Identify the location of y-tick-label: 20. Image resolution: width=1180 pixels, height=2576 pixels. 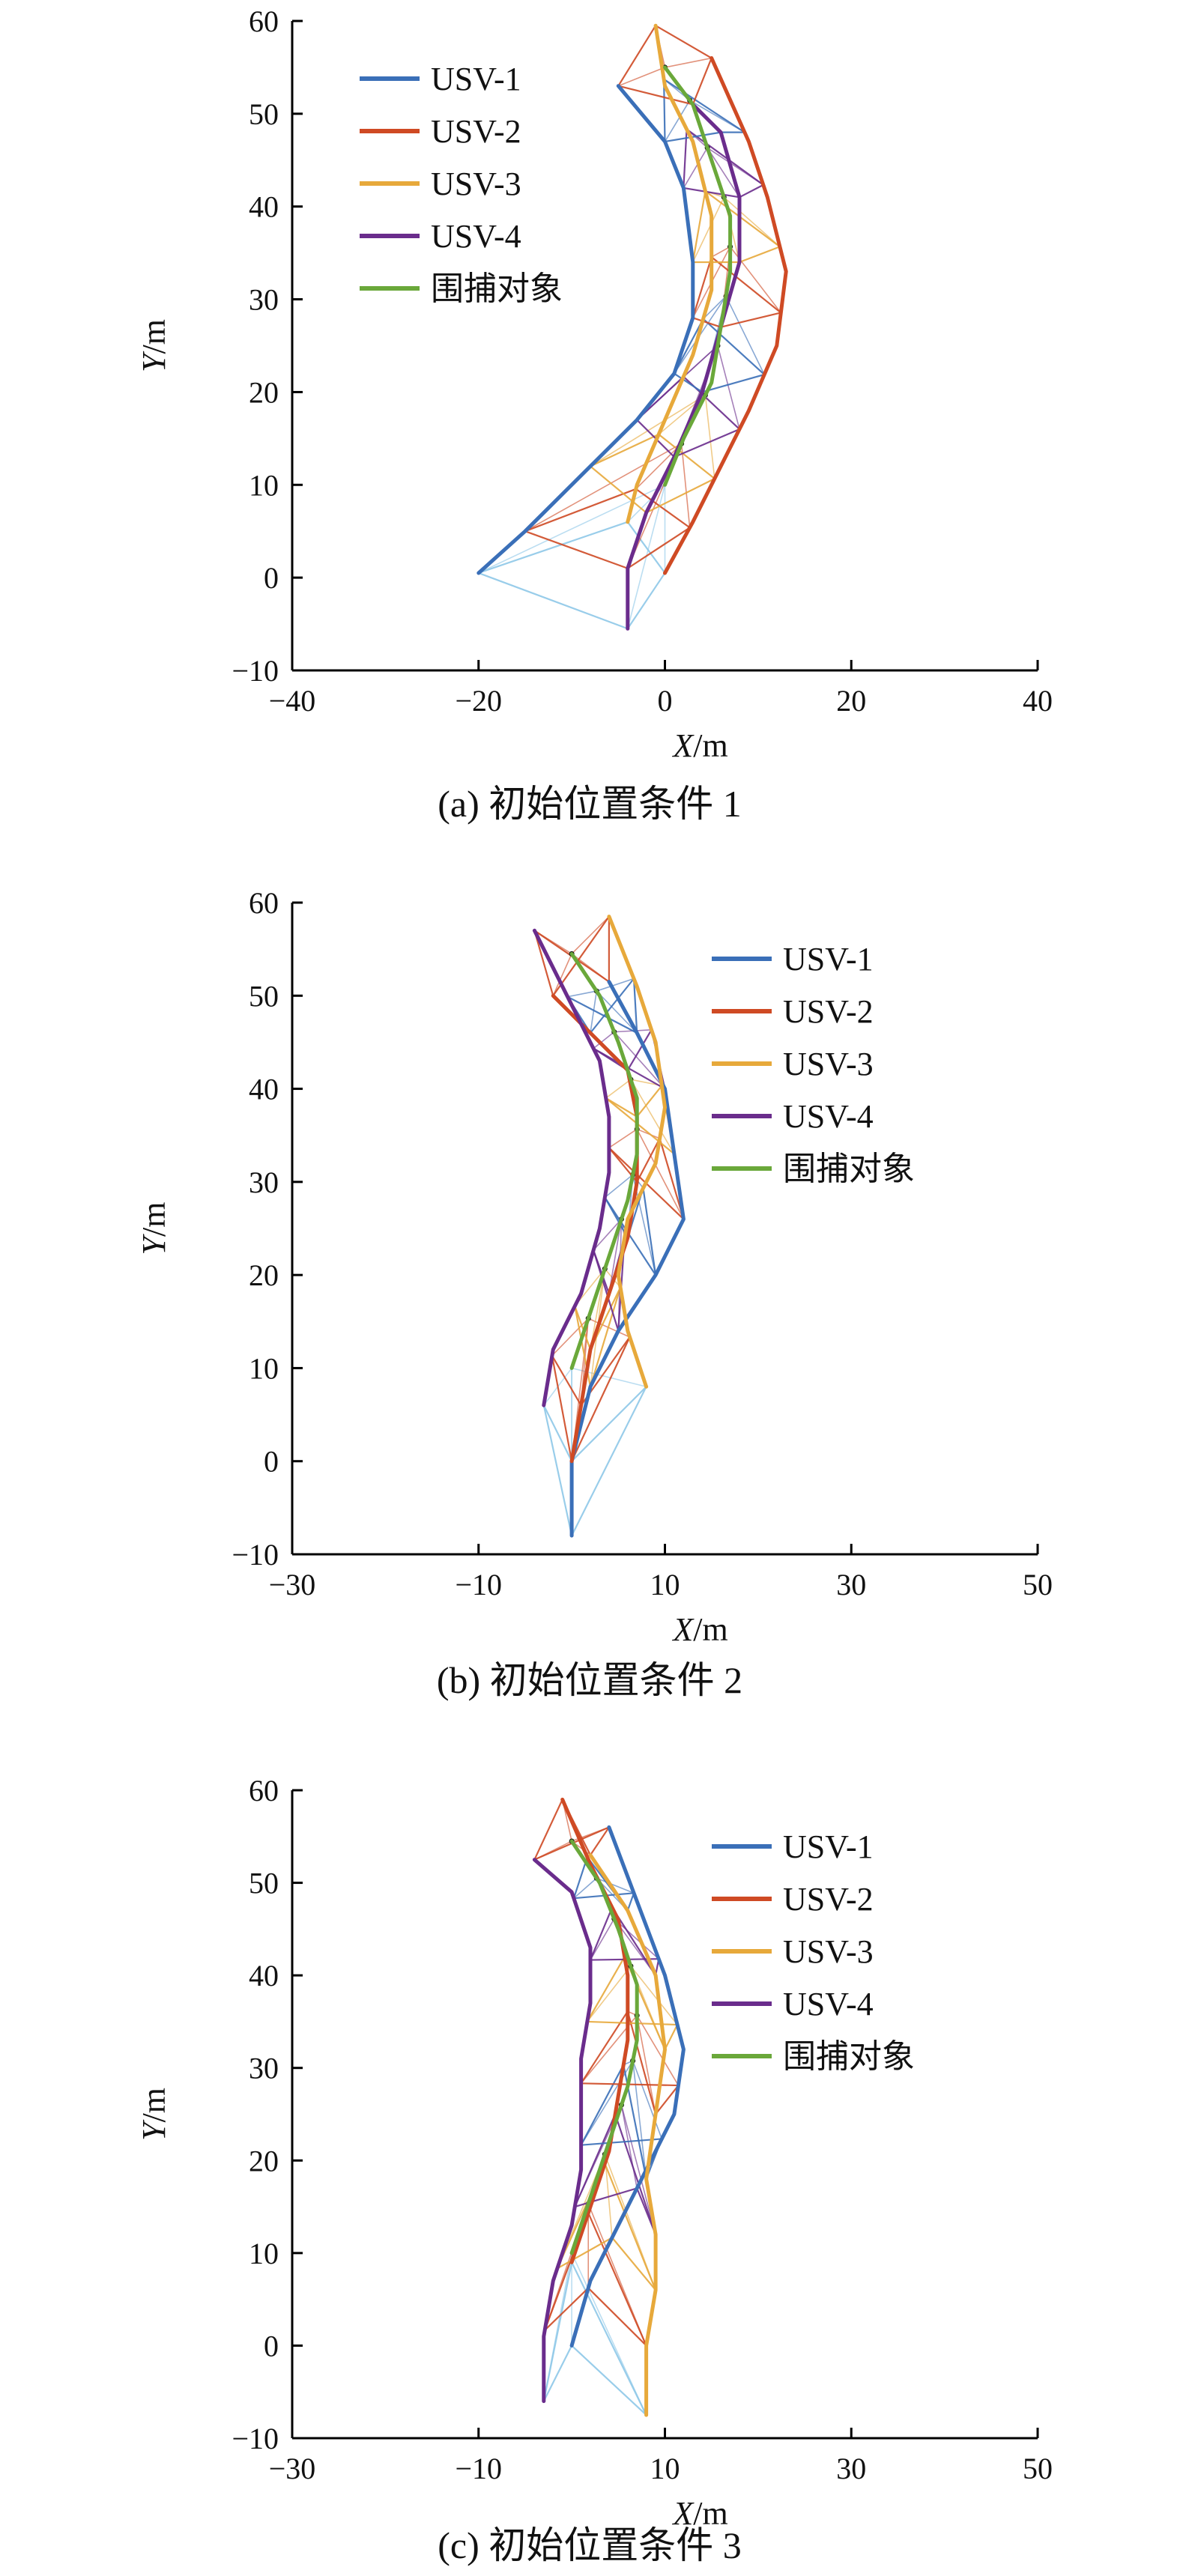
(264, 392).